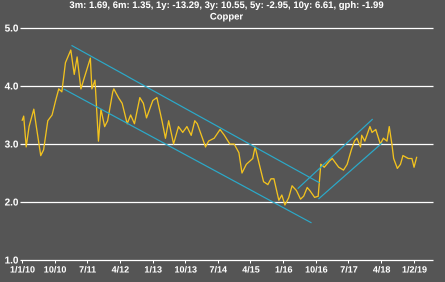 The image size is (445, 282). I want to click on x-tick-label: 1/1/10, so click(23, 269).